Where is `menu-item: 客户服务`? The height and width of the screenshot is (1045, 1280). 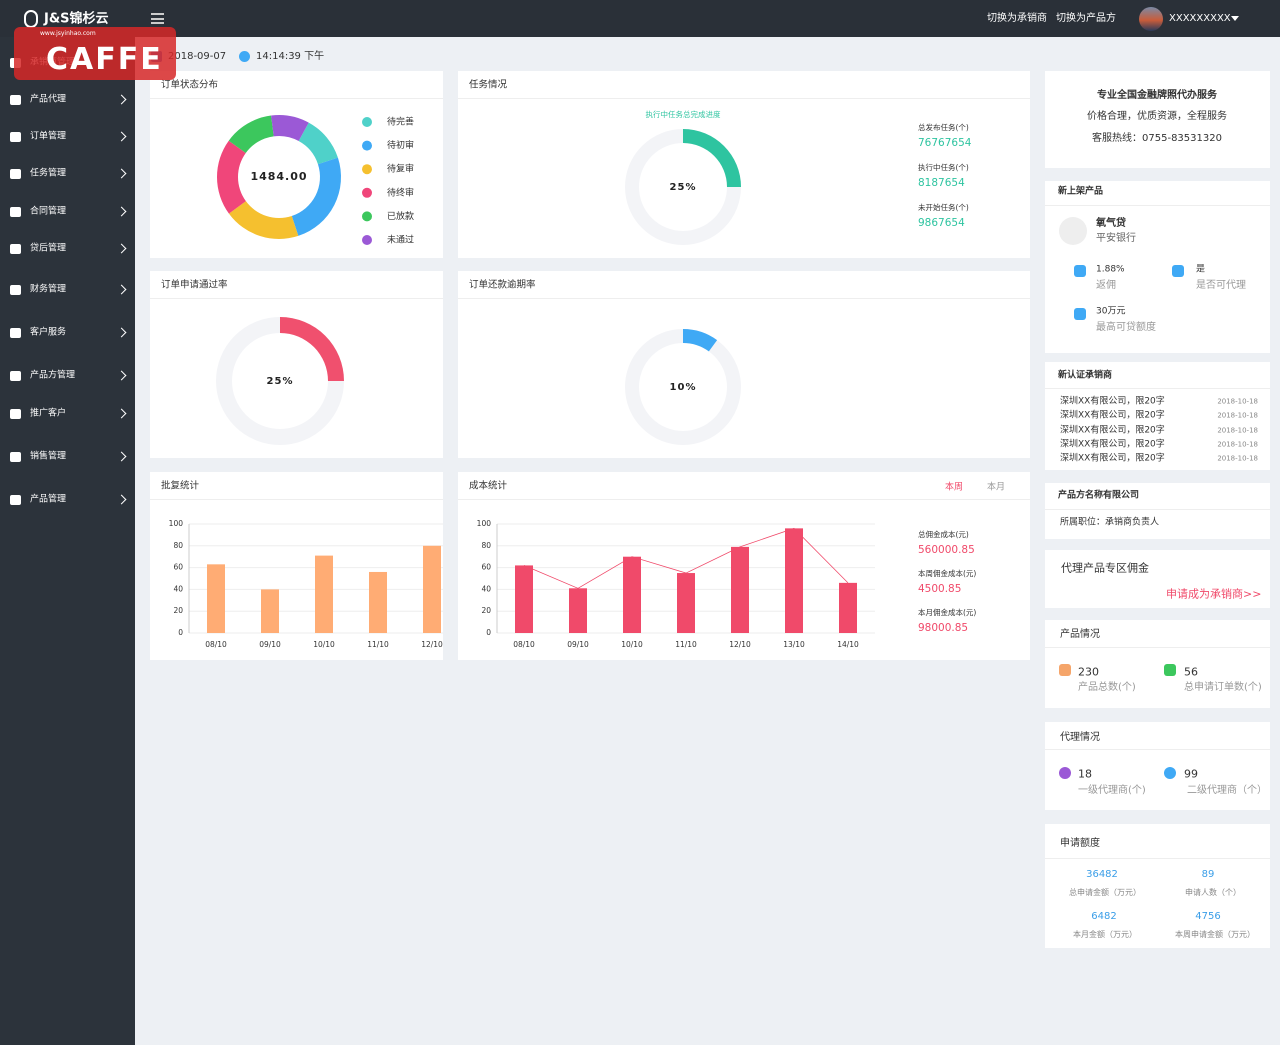
menu-item: 客户服务 is located at coordinates (48, 332).